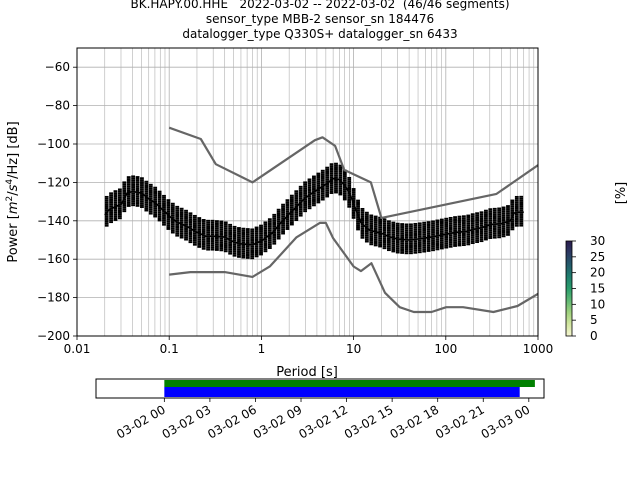 Image resolution: width=640 pixels, height=480 pixels. I want to click on y-tick-label: −200, so click(53, 336).